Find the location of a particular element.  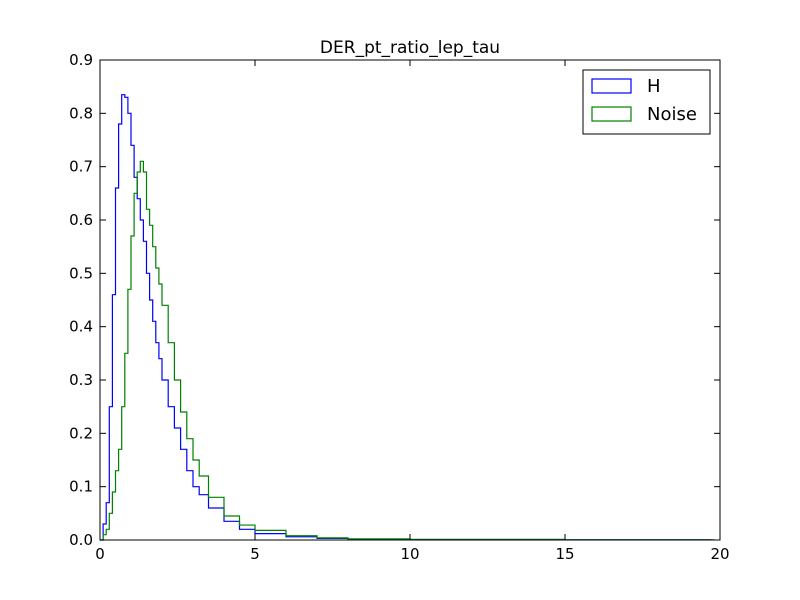

x-tick-label: 15 is located at coordinates (564, 554).